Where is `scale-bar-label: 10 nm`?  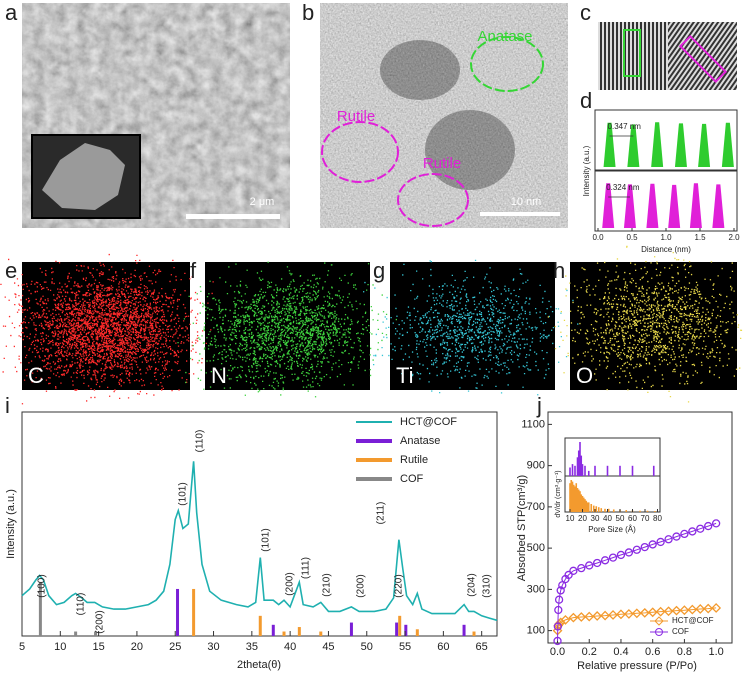 scale-bar-label: 10 nm is located at coordinates (526, 202).